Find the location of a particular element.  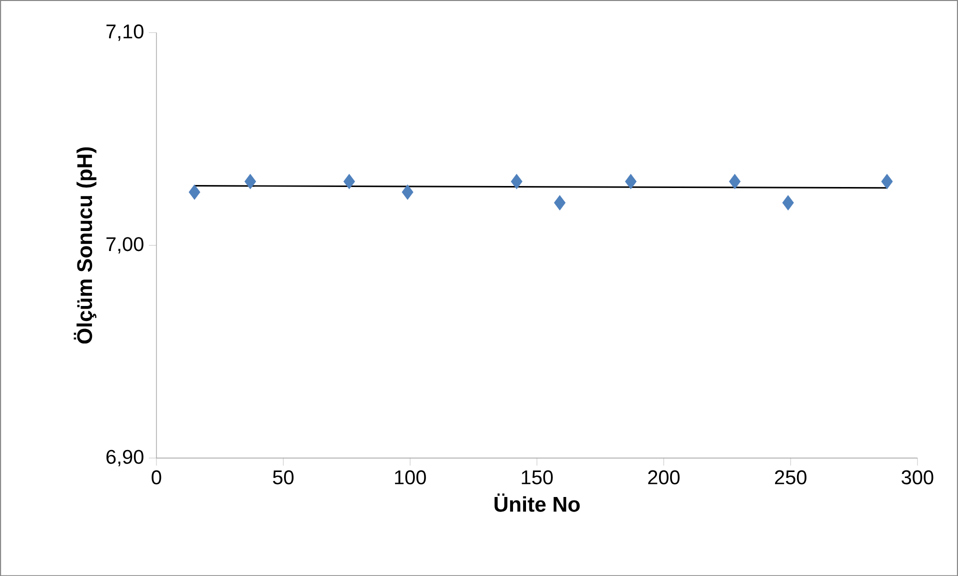

x-tick-label: 250 is located at coordinates (790, 477).